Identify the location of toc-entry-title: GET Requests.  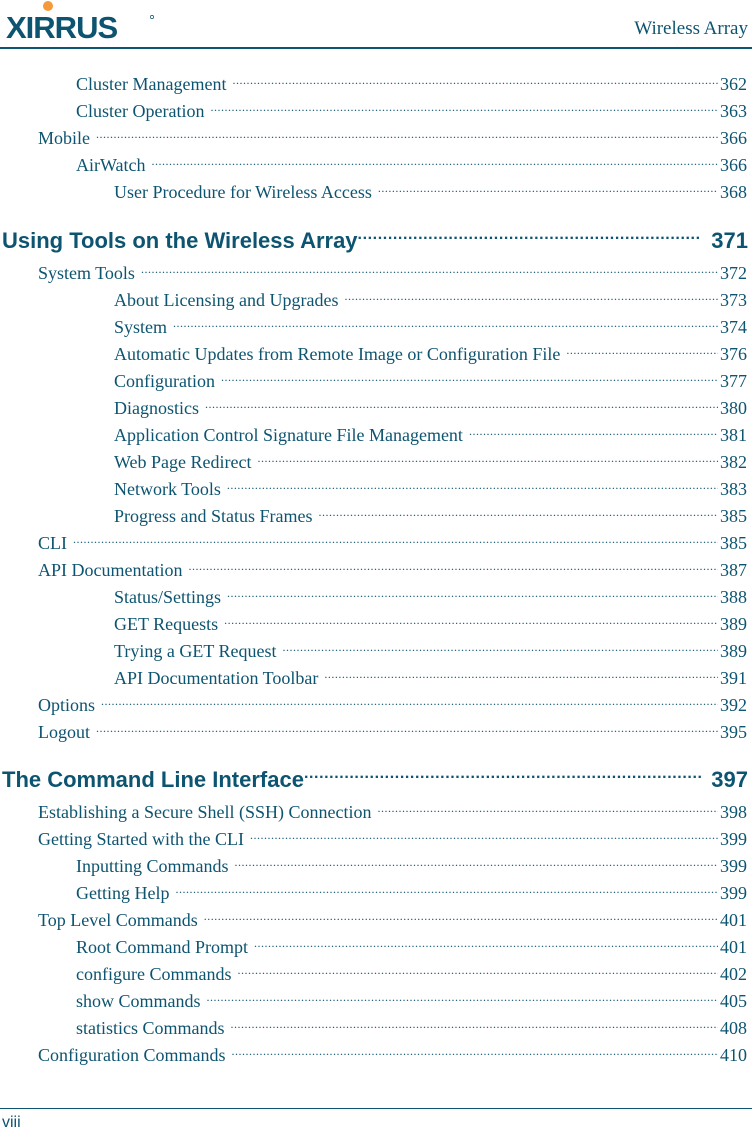
(166, 624).